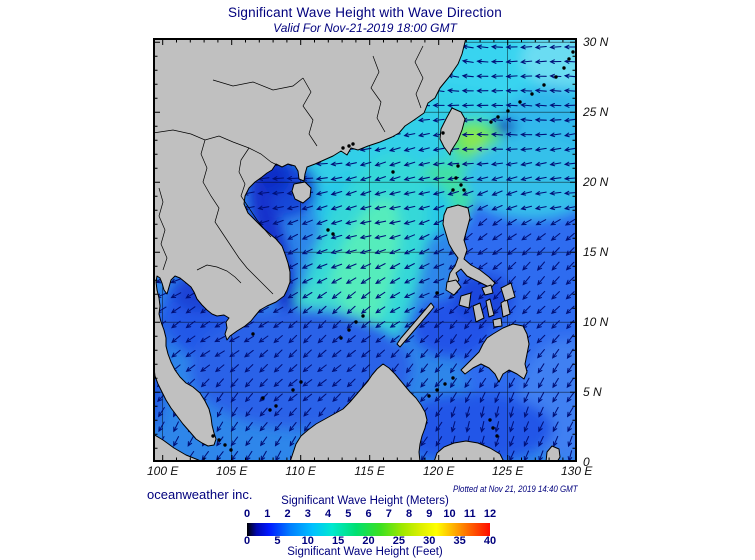 This screenshot has width=755, height=560. Describe the element at coordinates (231, 471) in the screenshot. I see `x-axis-label: 105 E` at that location.